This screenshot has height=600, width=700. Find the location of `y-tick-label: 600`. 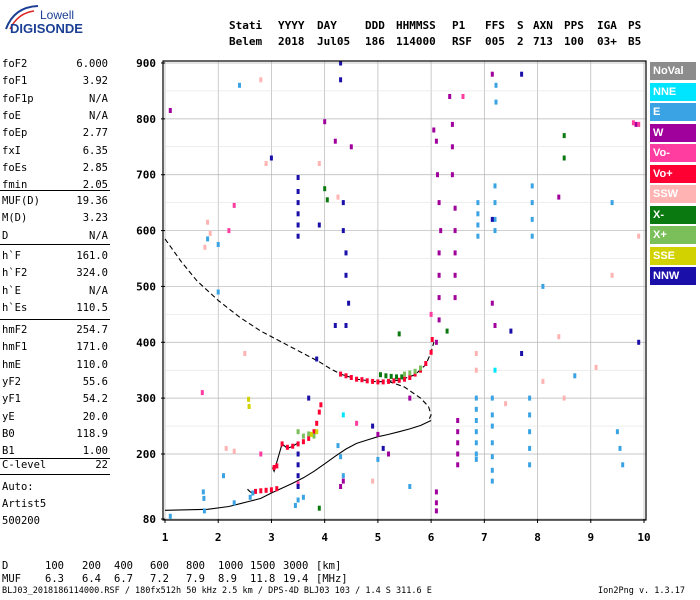

y-tick-label: 600 is located at coordinates (146, 231).